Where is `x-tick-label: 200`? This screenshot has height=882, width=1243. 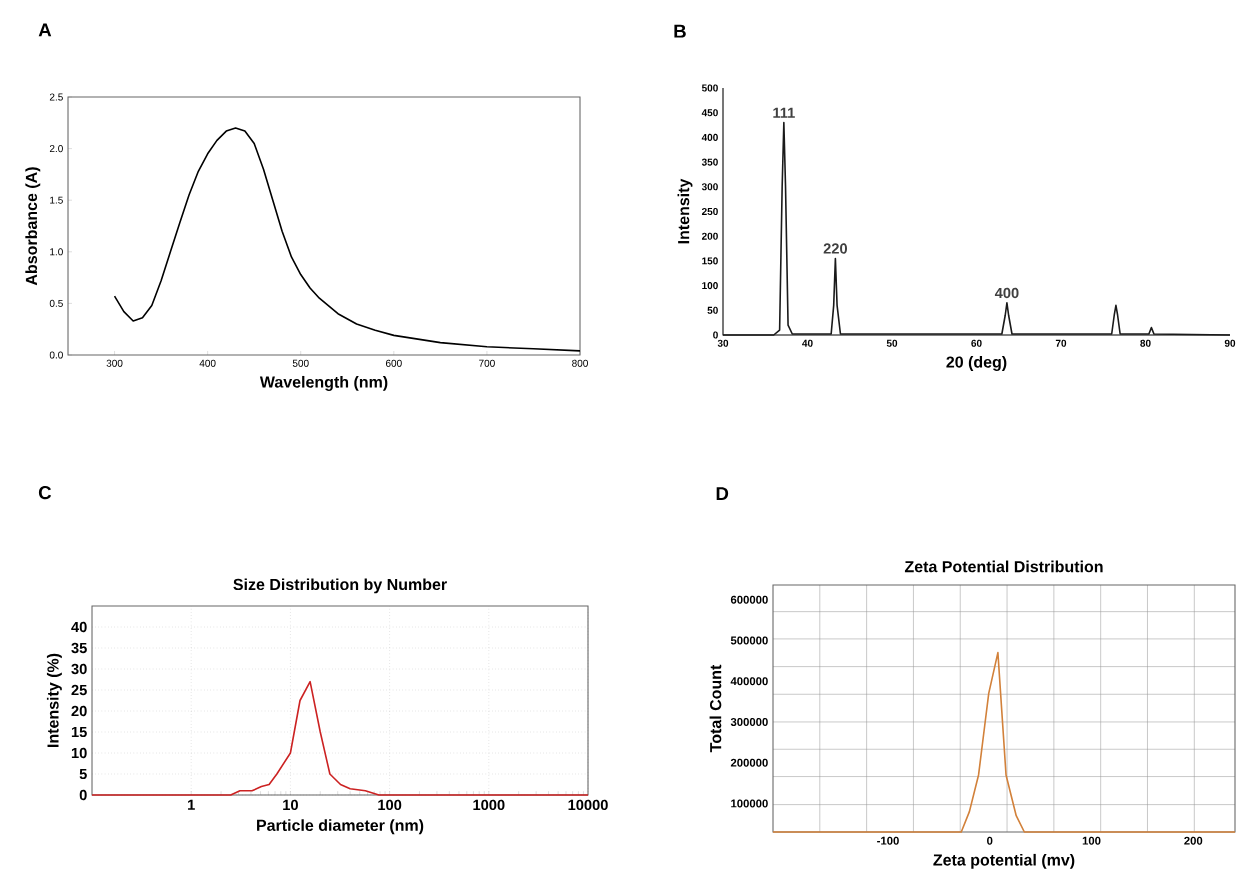
x-tick-label: 200 is located at coordinates (1193, 840).